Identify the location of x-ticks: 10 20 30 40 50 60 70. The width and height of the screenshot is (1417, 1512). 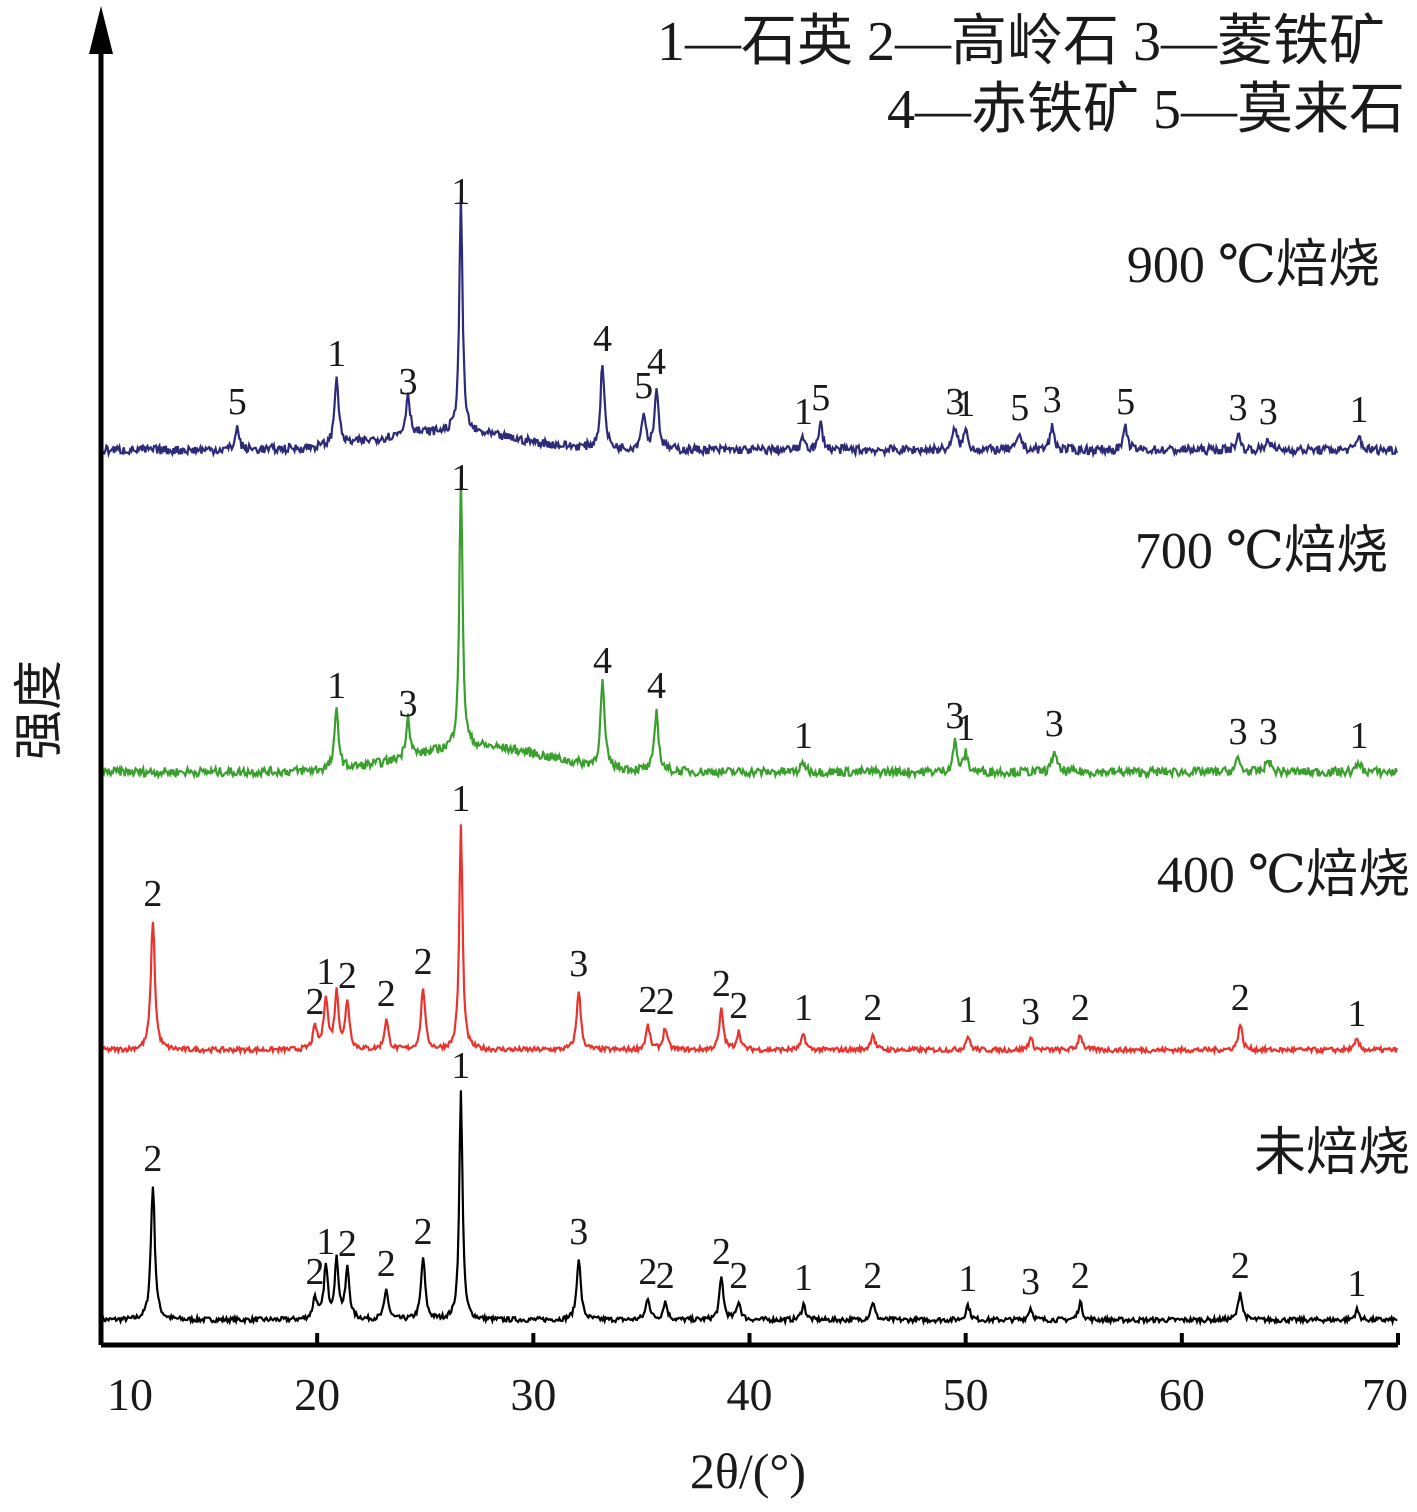
(753, 1376).